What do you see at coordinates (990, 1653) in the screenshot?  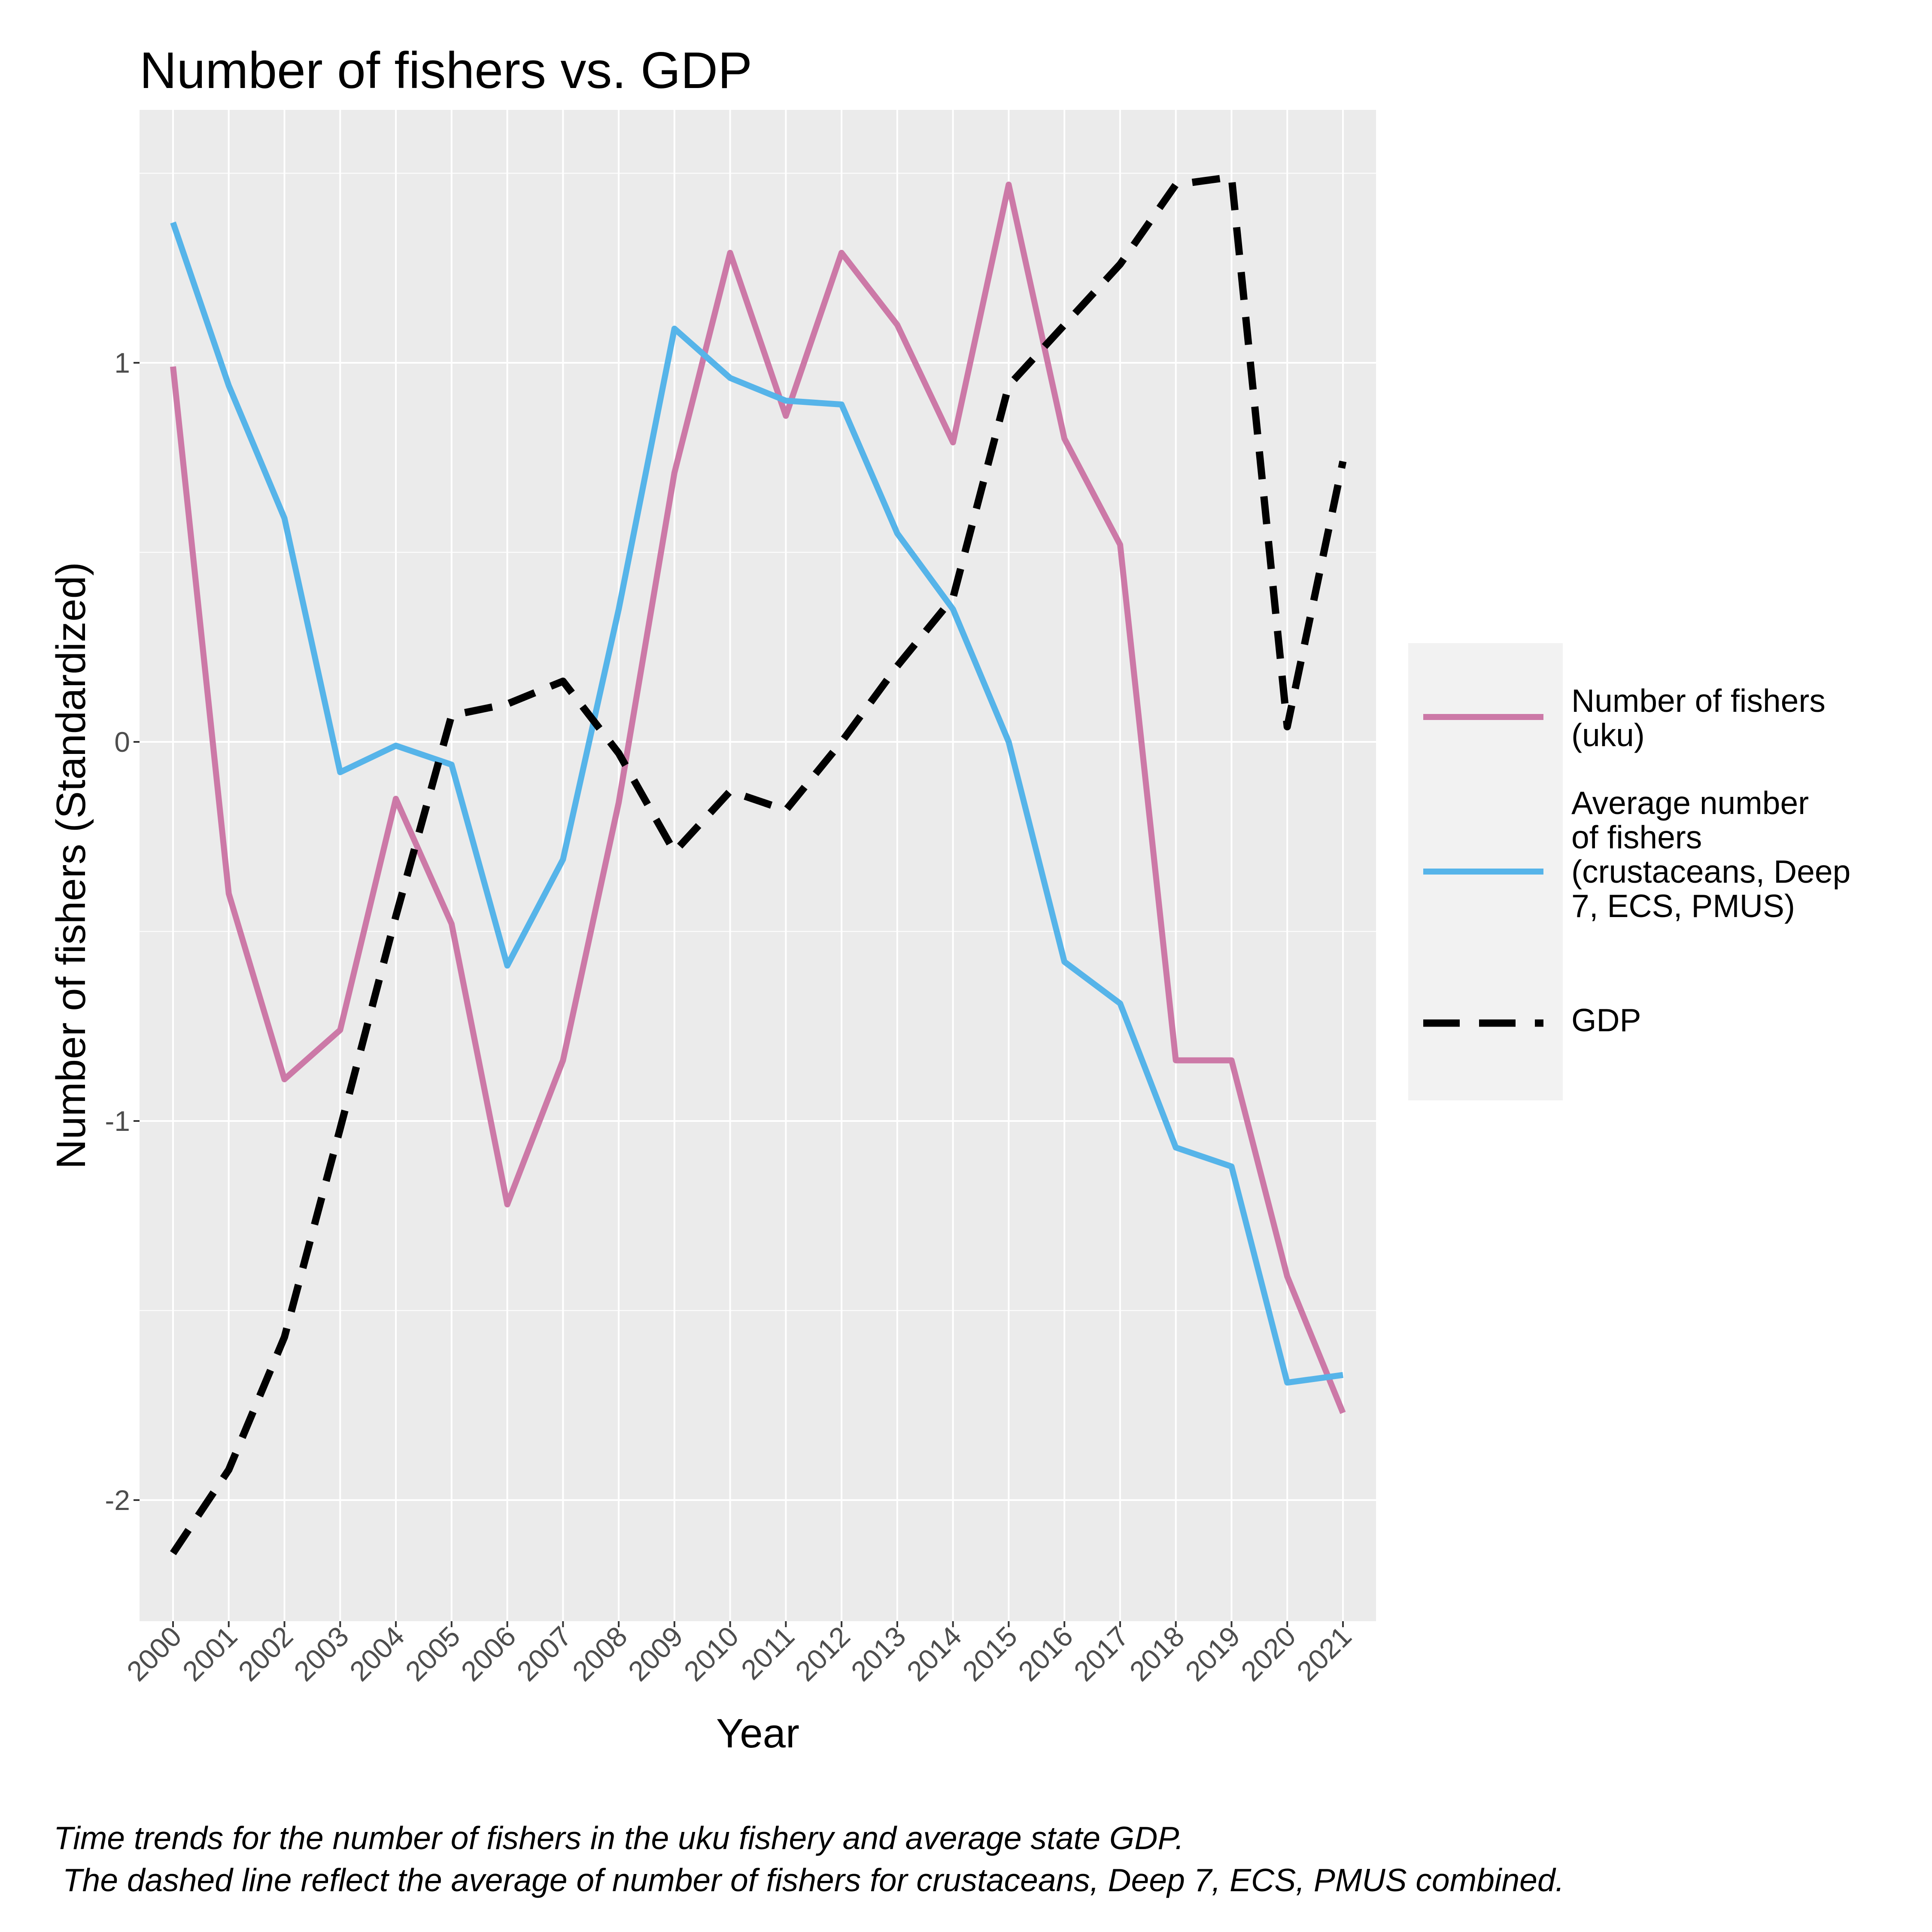 I see `x-tick-label: 2015` at bounding box center [990, 1653].